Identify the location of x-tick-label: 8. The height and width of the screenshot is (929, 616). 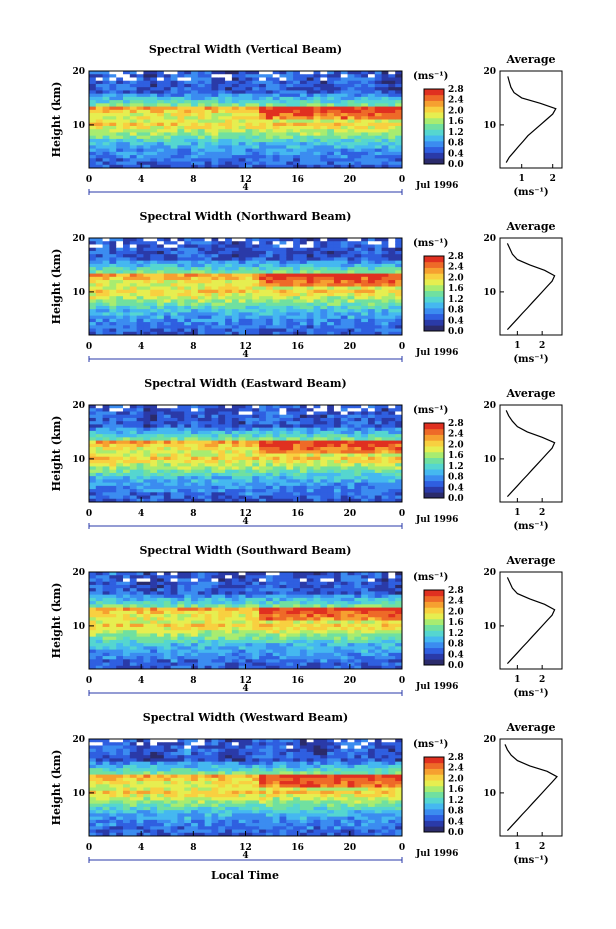
(193, 514).